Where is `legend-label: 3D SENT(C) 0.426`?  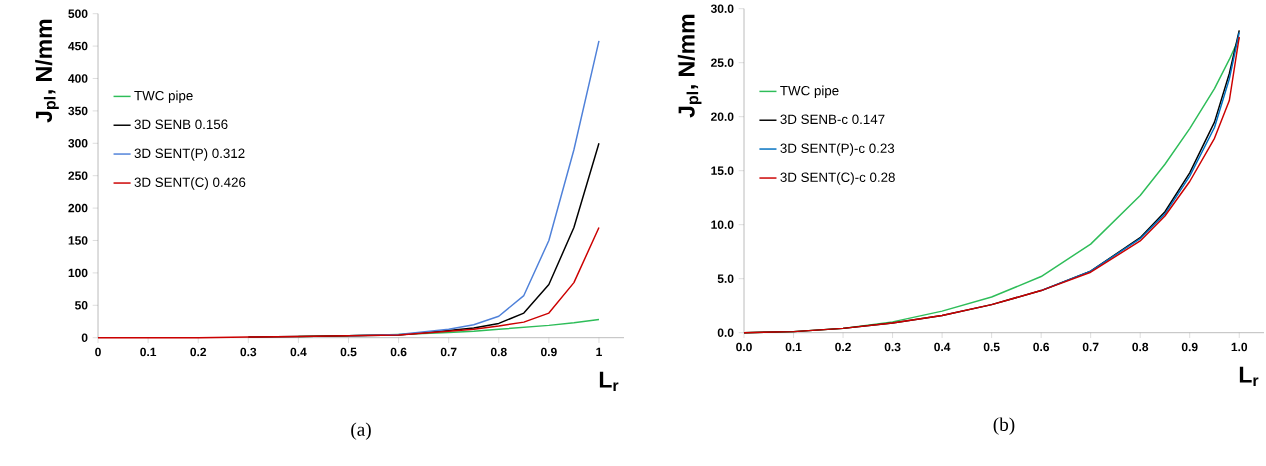
legend-label: 3D SENT(C) 0.426 is located at coordinates (190, 183).